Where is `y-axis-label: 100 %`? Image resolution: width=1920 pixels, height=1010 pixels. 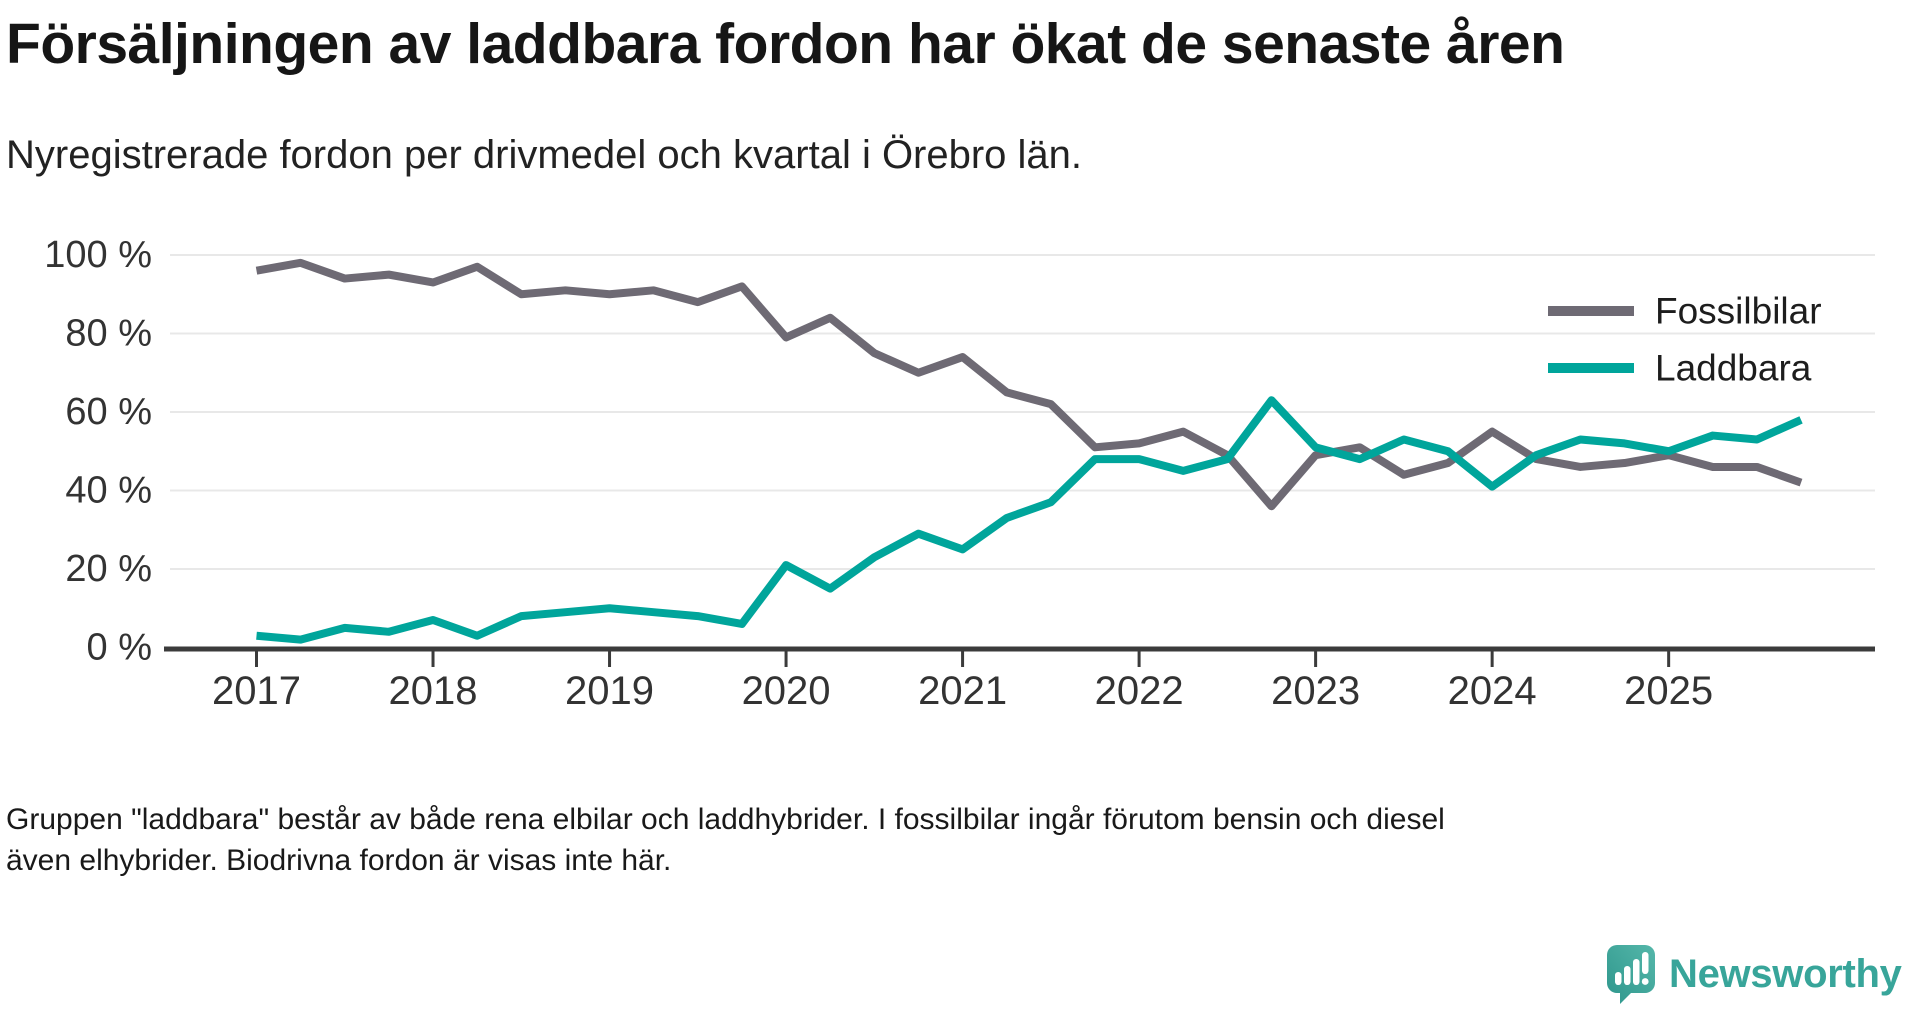
y-axis-label: 100 % is located at coordinates (98, 255).